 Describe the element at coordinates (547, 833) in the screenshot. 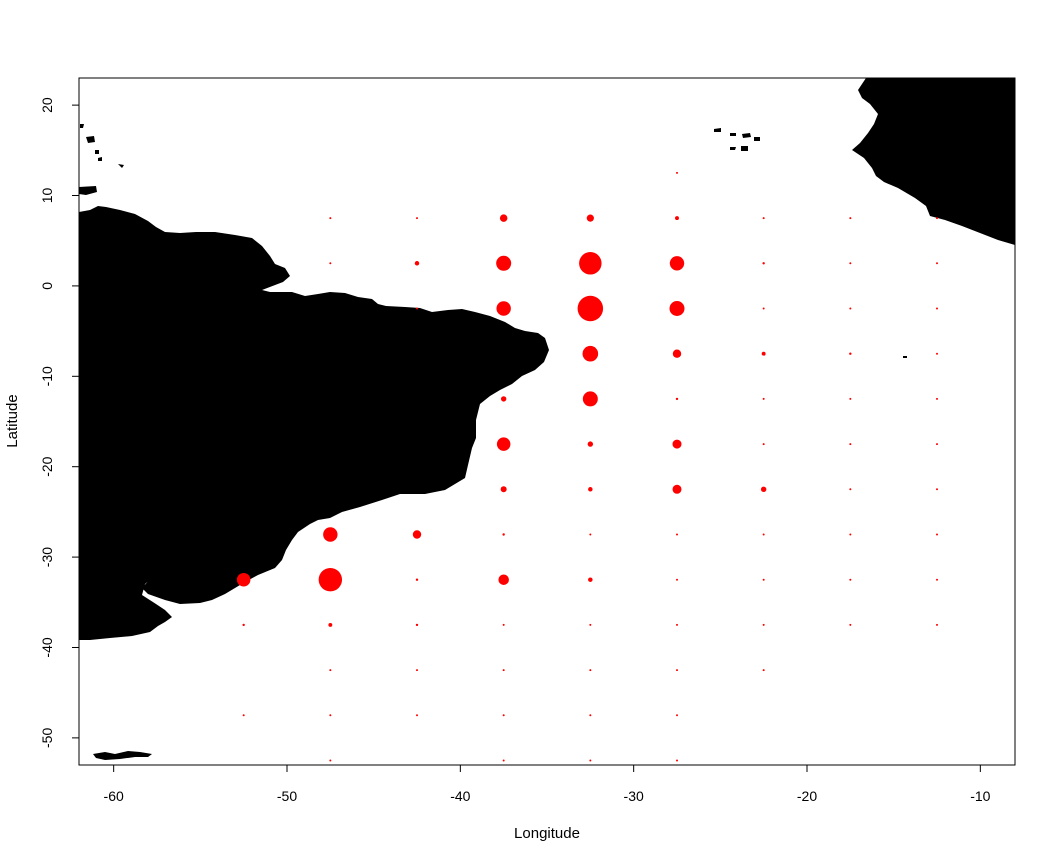

I see `x-axis-title: Longitude` at that location.